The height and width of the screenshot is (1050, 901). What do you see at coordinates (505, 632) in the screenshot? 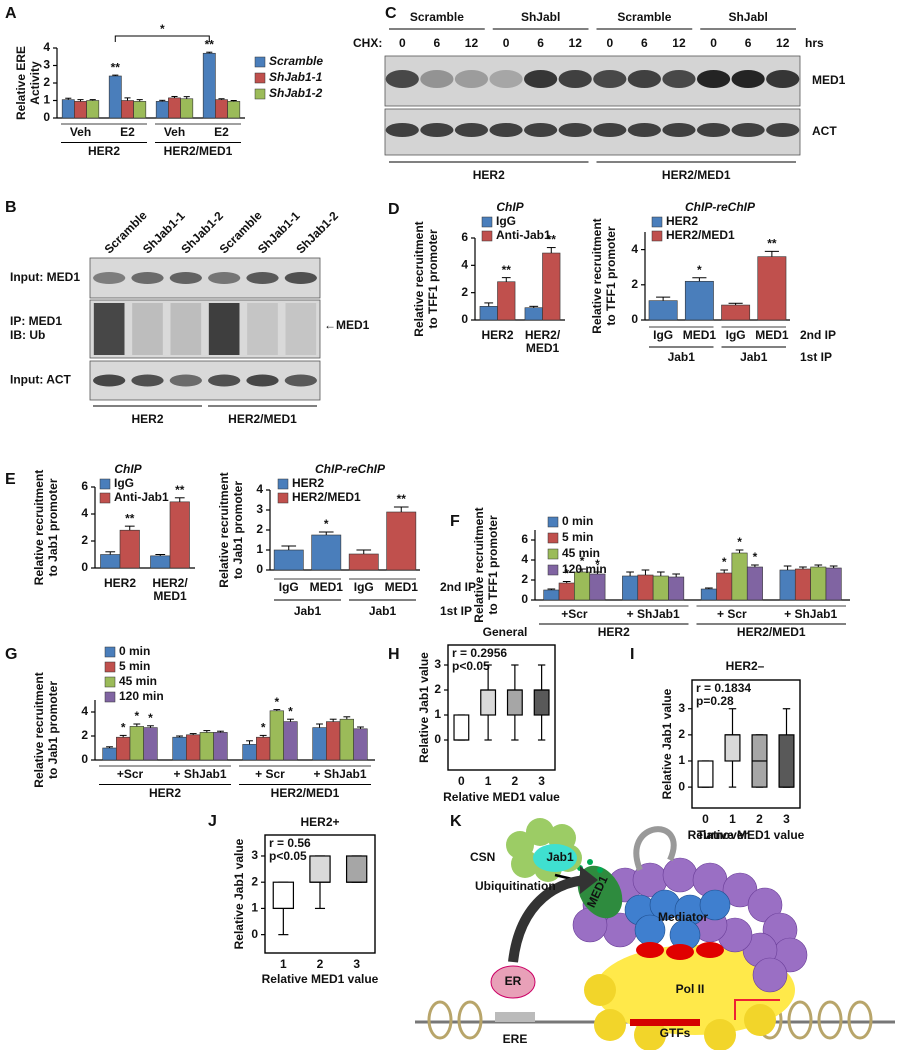
I see `chart-title: General` at bounding box center [505, 632].